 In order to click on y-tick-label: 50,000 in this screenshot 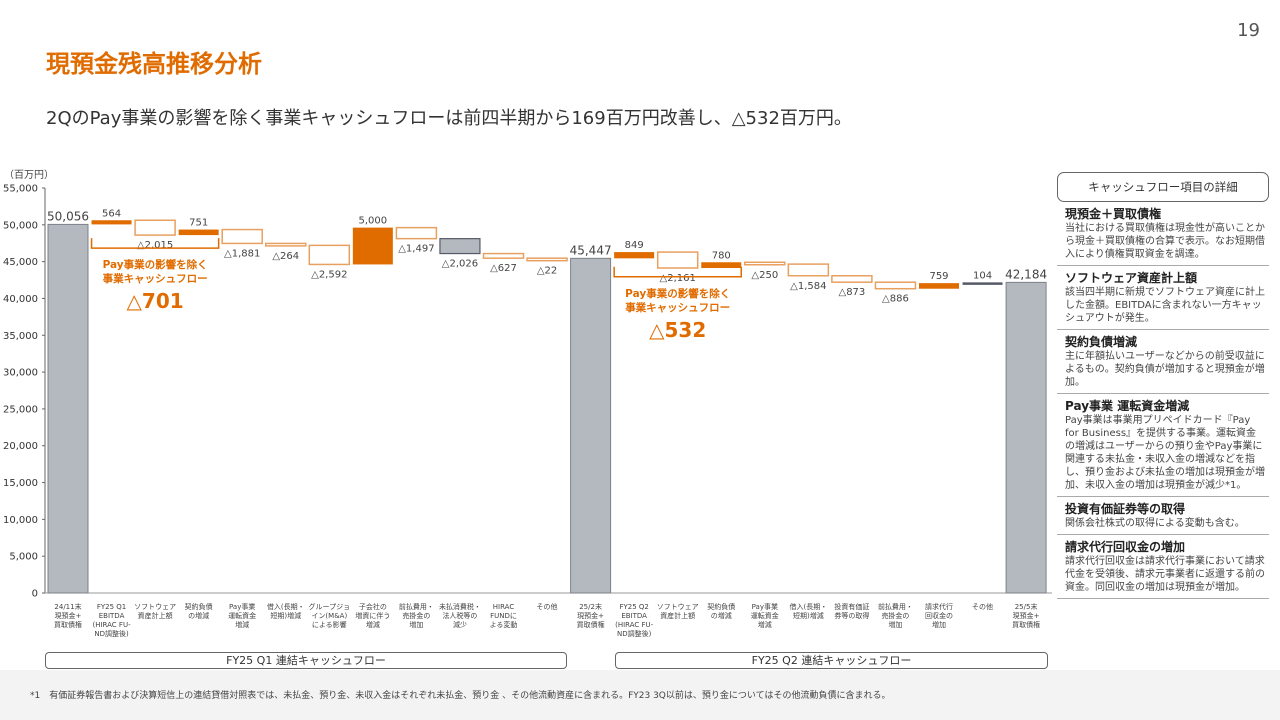, I will do `click(20, 225)`.